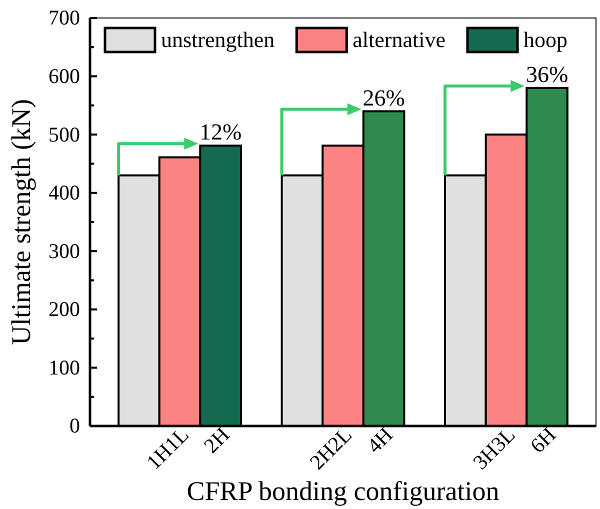 The width and height of the screenshot is (600, 509). I want to click on y-tick-label: 100, so click(64, 367).